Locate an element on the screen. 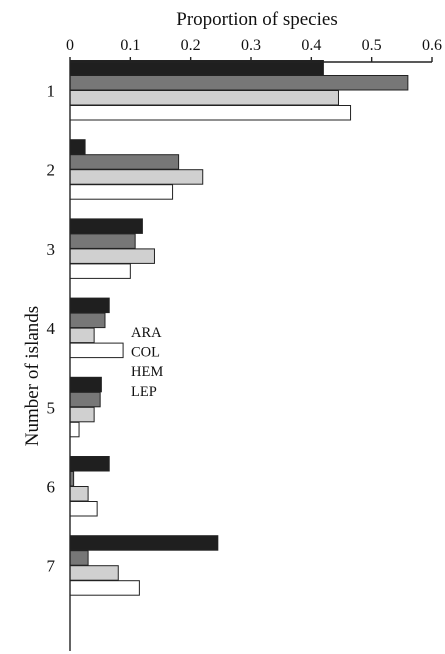  legend-label-lep: LEP is located at coordinates (144, 392).